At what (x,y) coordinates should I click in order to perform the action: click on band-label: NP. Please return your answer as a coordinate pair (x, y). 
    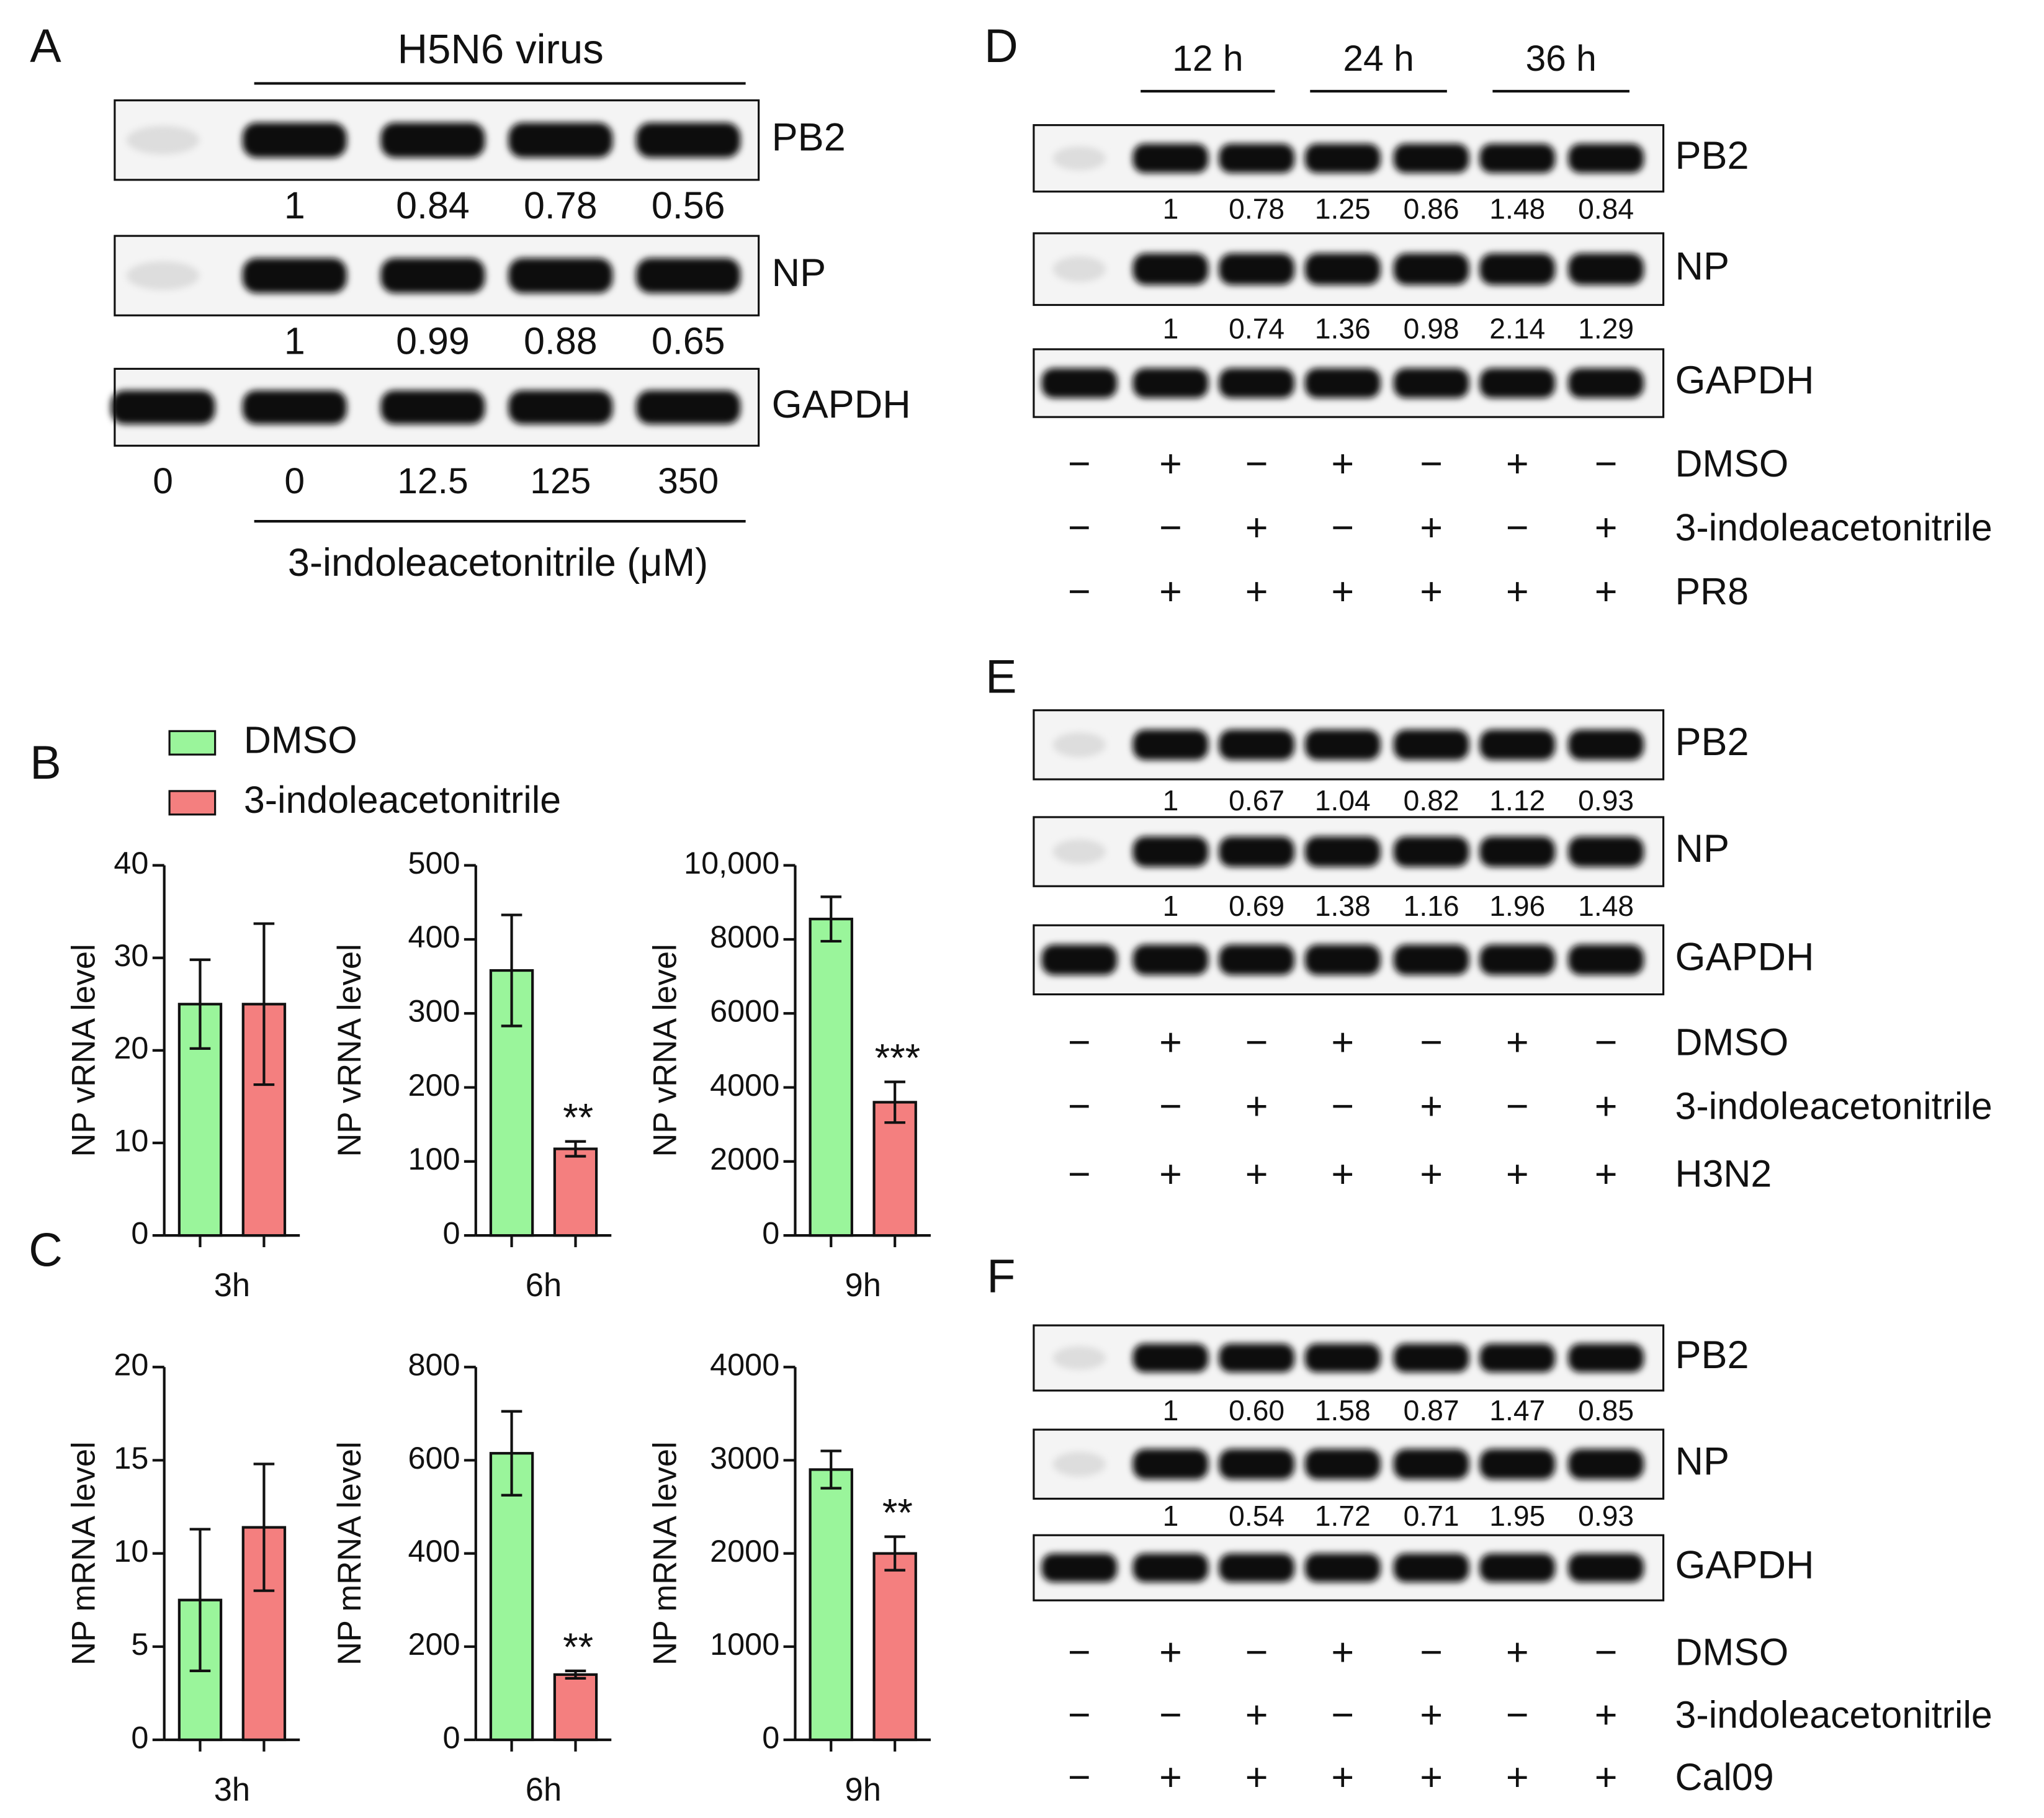
    Looking at the image, I should click on (1702, 849).